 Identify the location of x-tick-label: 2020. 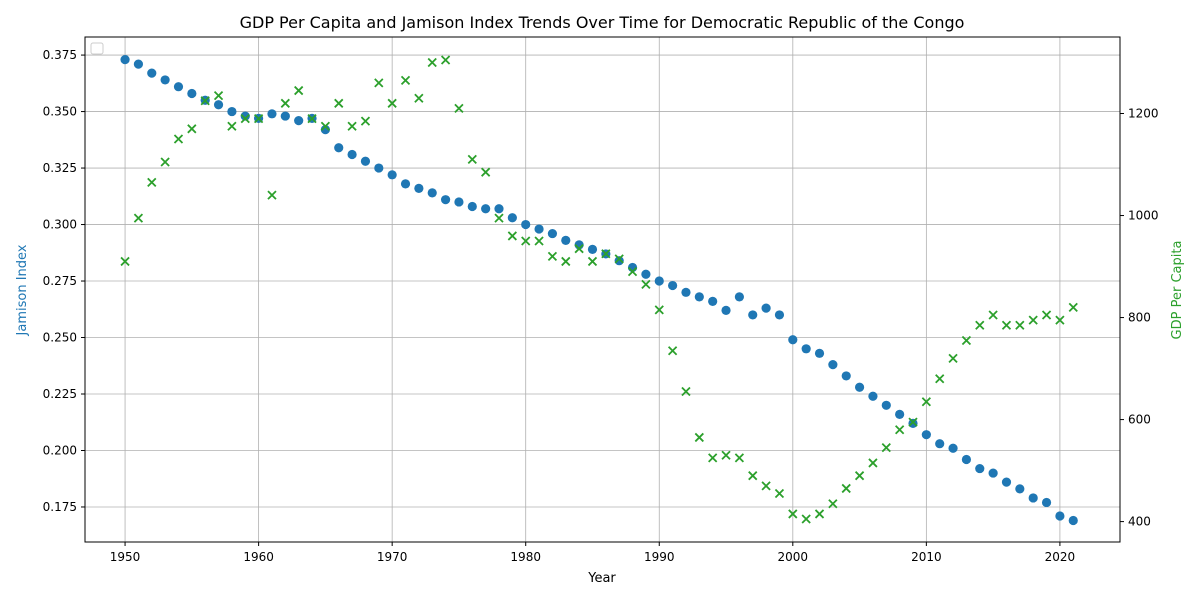
(1060, 557).